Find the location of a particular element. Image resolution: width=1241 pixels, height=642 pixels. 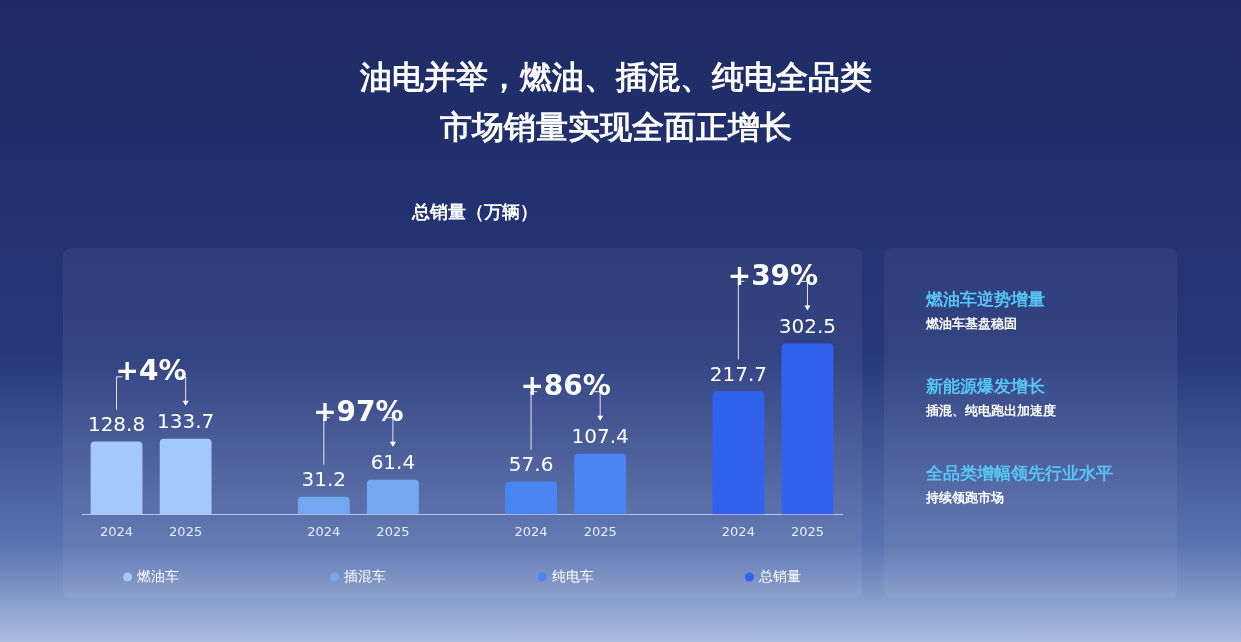

legend-label: 燃油车 is located at coordinates (158, 575).